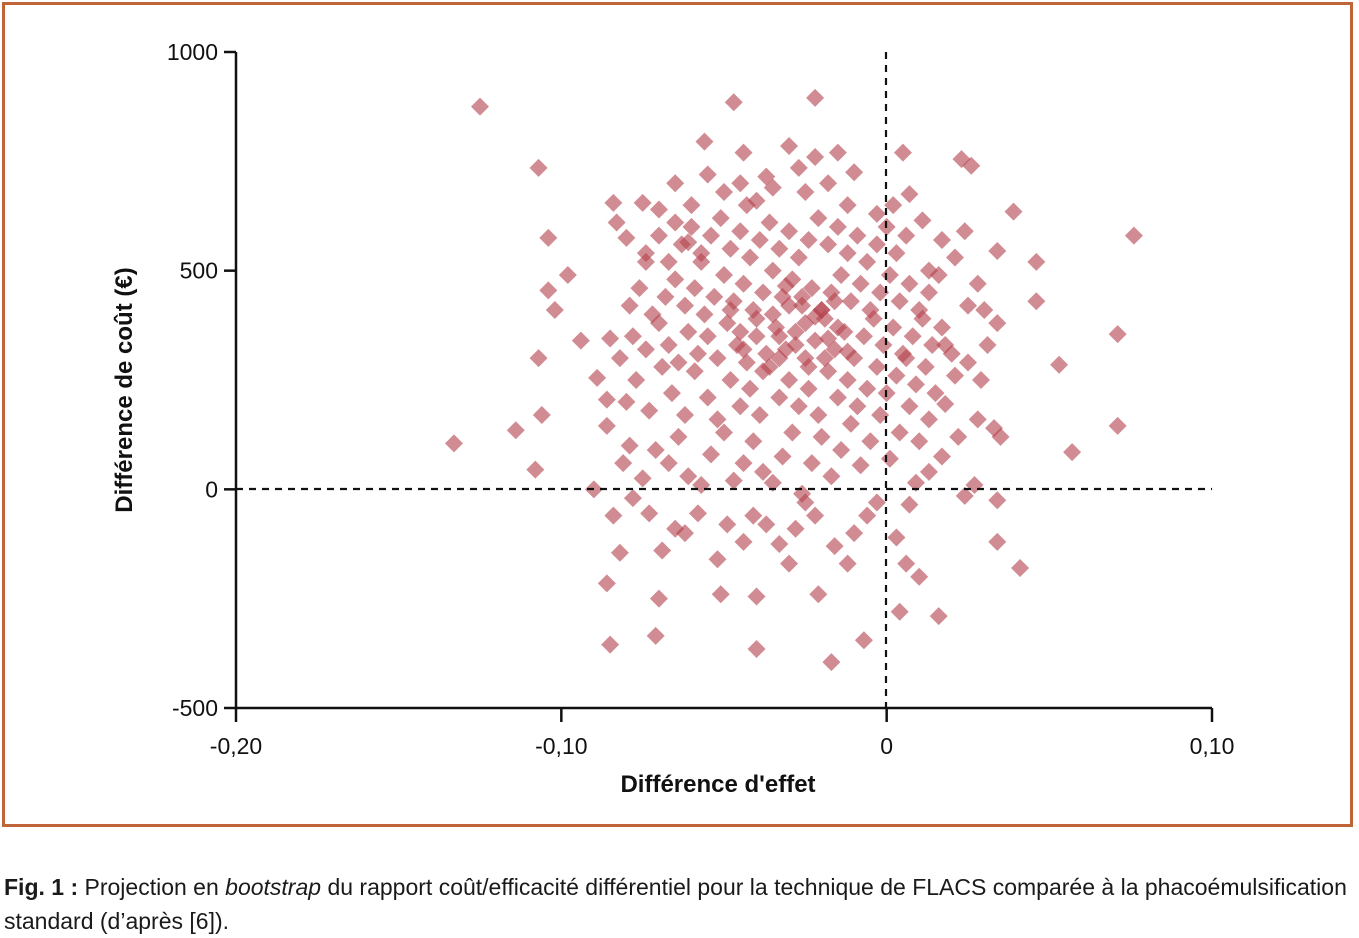 Image resolution: width=1359 pixels, height=938 pixels. I want to click on y-tick-label: 500, so click(199, 271).